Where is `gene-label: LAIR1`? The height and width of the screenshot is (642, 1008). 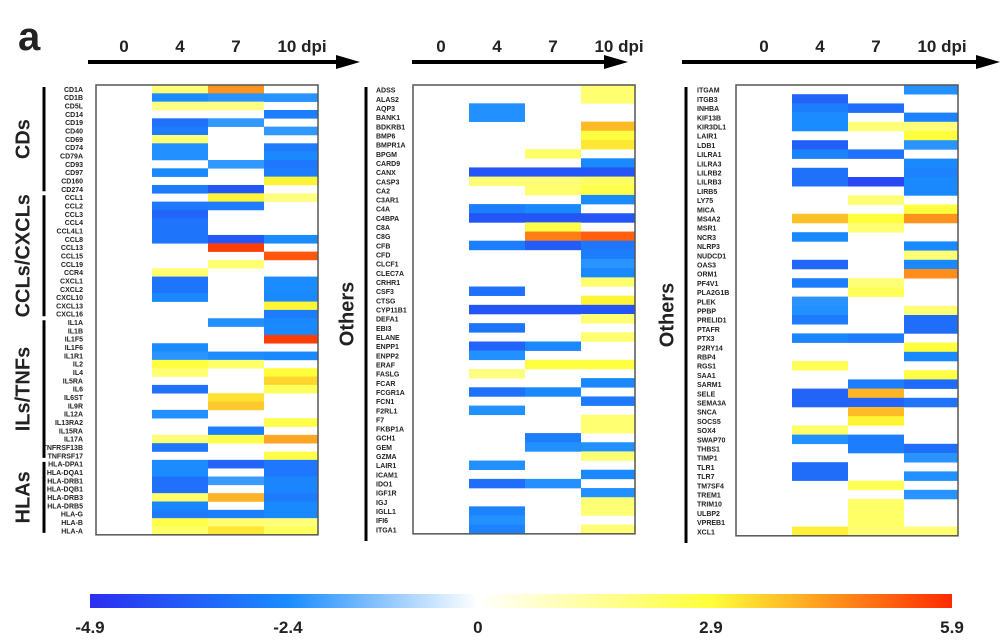
gene-label: LAIR1 is located at coordinates (707, 137).